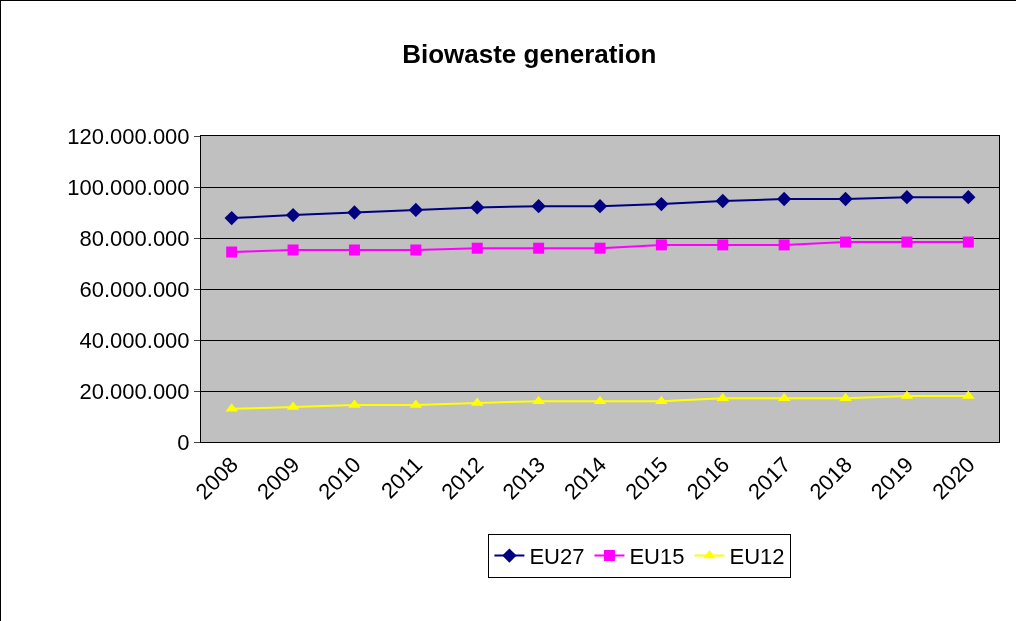 The image size is (1016, 621). Describe the element at coordinates (134, 340) in the screenshot. I see `y-tick-label: 40.000.000` at that location.